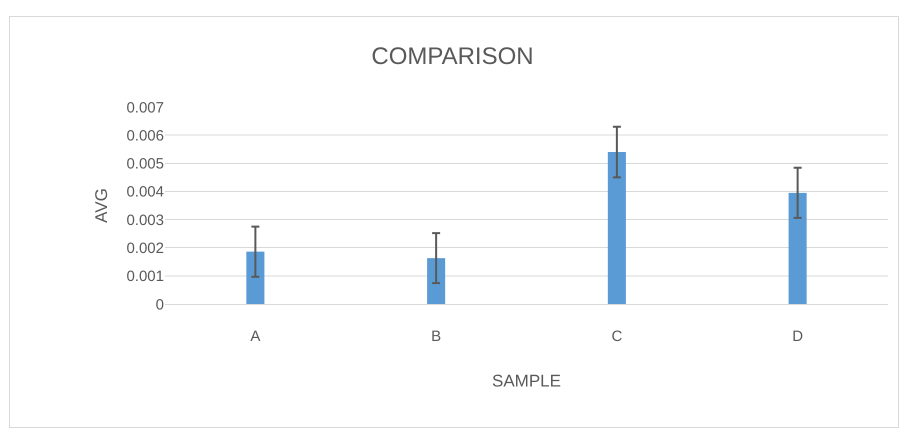 The width and height of the screenshot is (905, 429). I want to click on y-tick-label: 0.001, so click(145, 277).